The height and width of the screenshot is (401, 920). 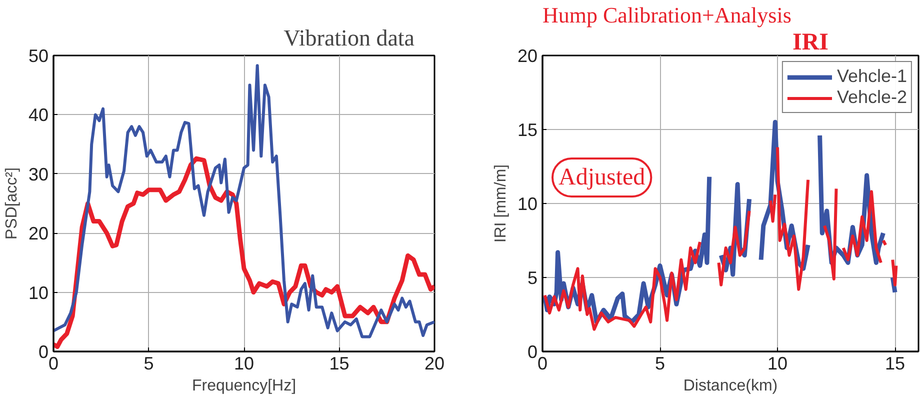 What do you see at coordinates (527, 130) in the screenshot?
I see `y-tick-label: 15` at bounding box center [527, 130].